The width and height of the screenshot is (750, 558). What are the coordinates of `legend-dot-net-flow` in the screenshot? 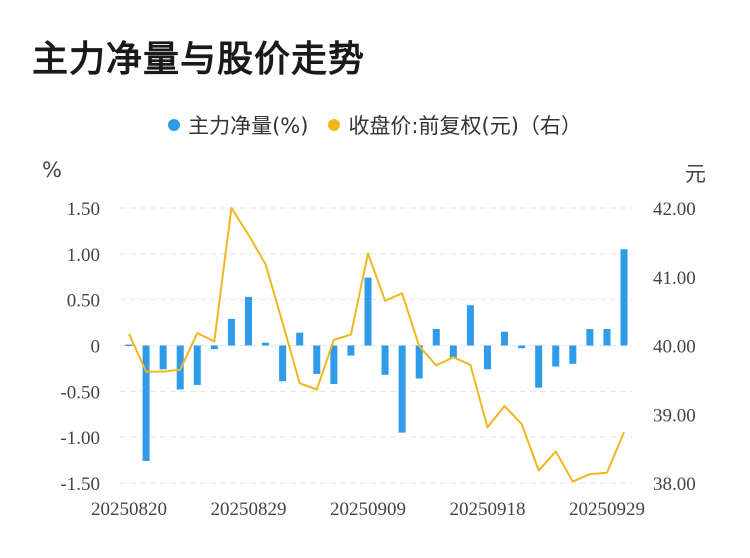 It's located at (174, 125).